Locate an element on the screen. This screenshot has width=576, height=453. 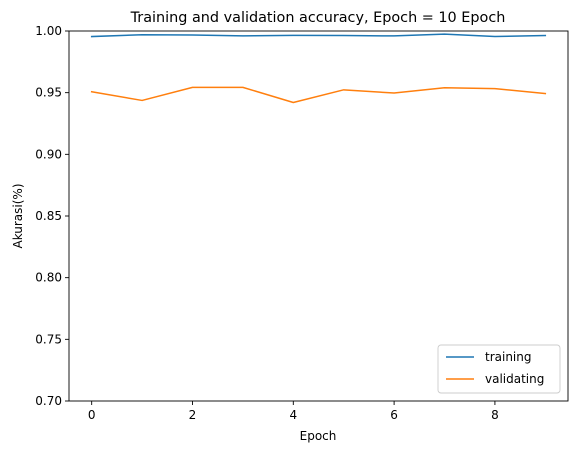
y-tick-label: 0.90 is located at coordinates (48, 154).